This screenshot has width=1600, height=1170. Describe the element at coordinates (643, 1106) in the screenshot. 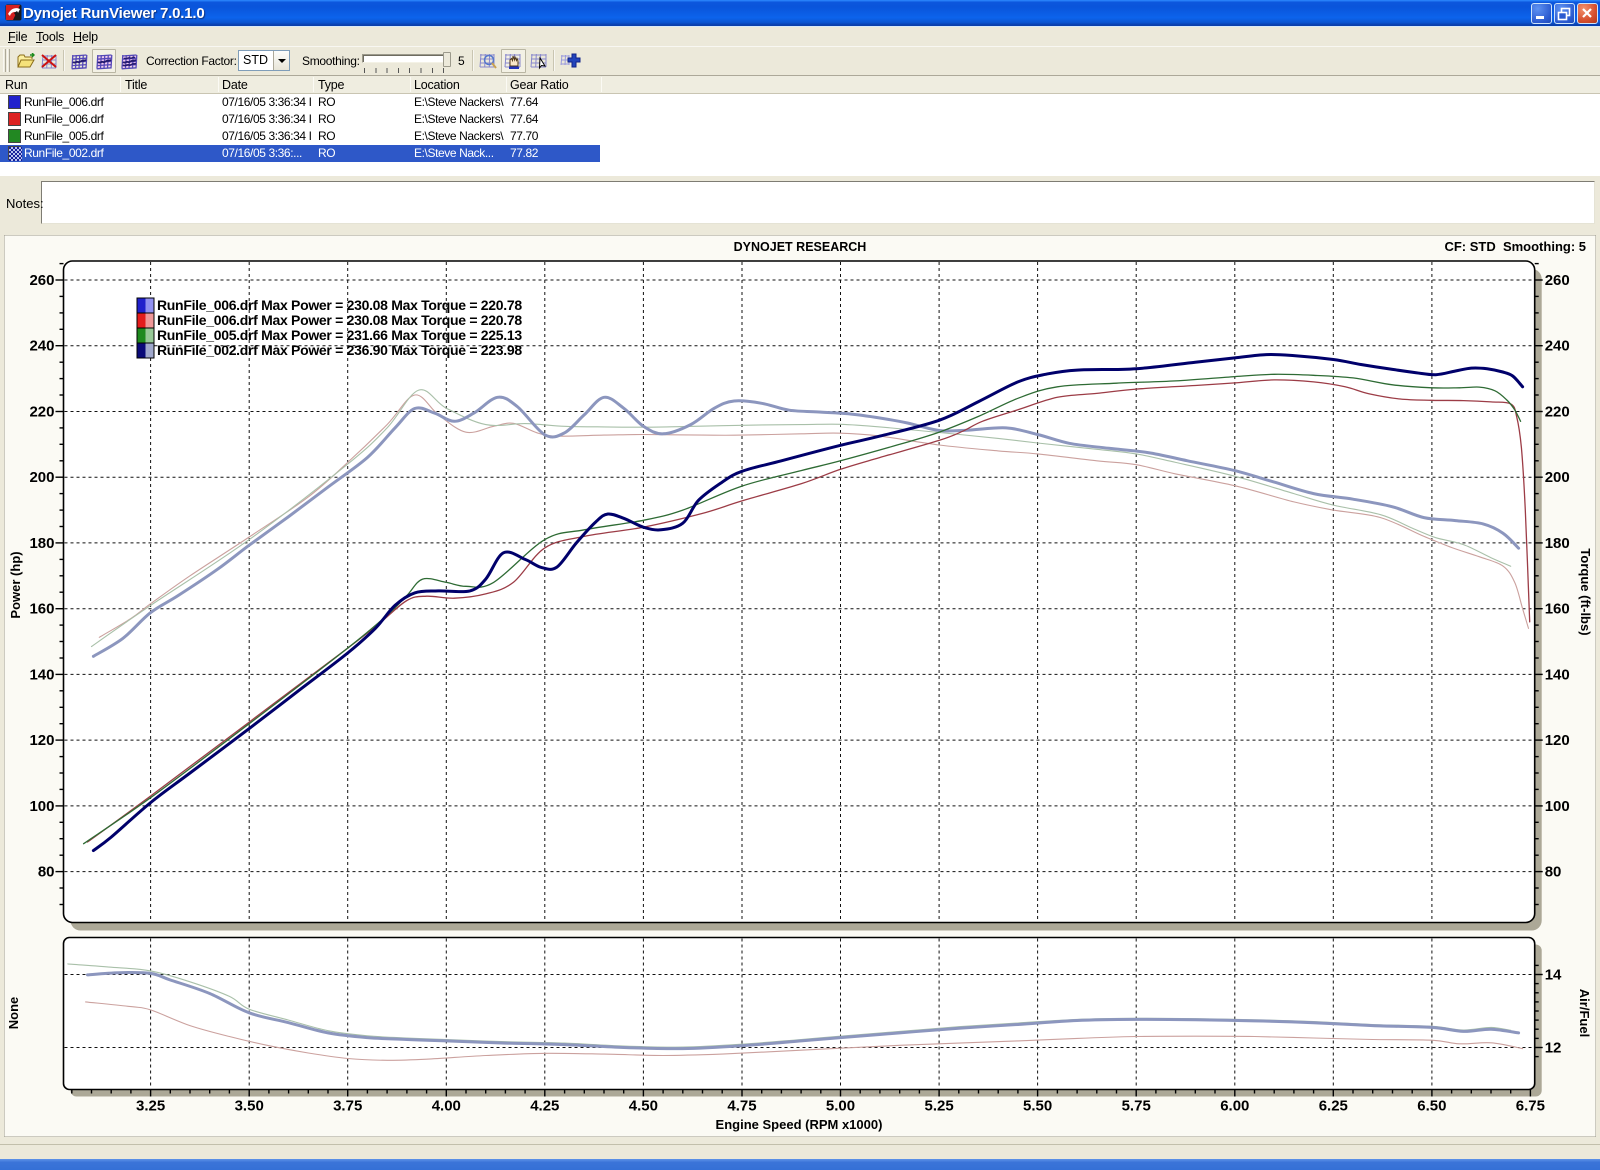

I see `svg-text: 4.50` at that location.